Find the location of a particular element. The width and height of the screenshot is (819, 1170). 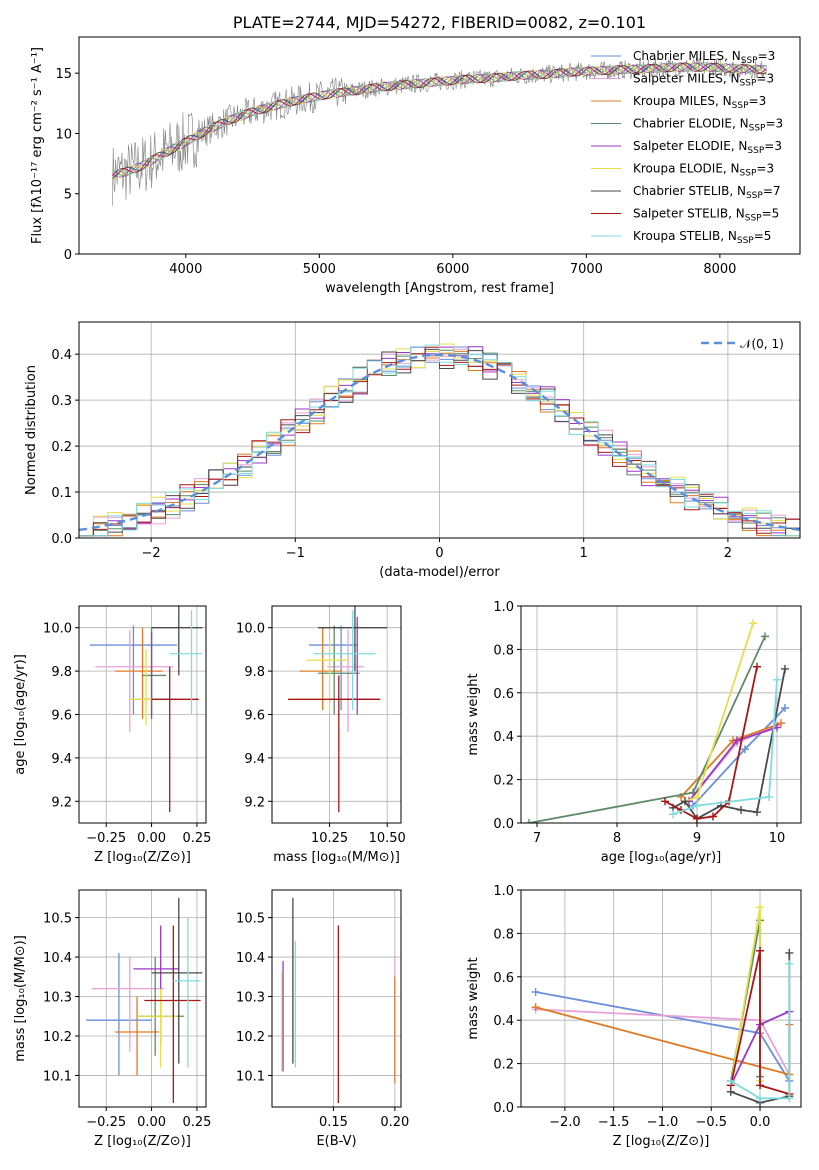

ytick-label-spectrum-2: 10 is located at coordinates (63, 134).